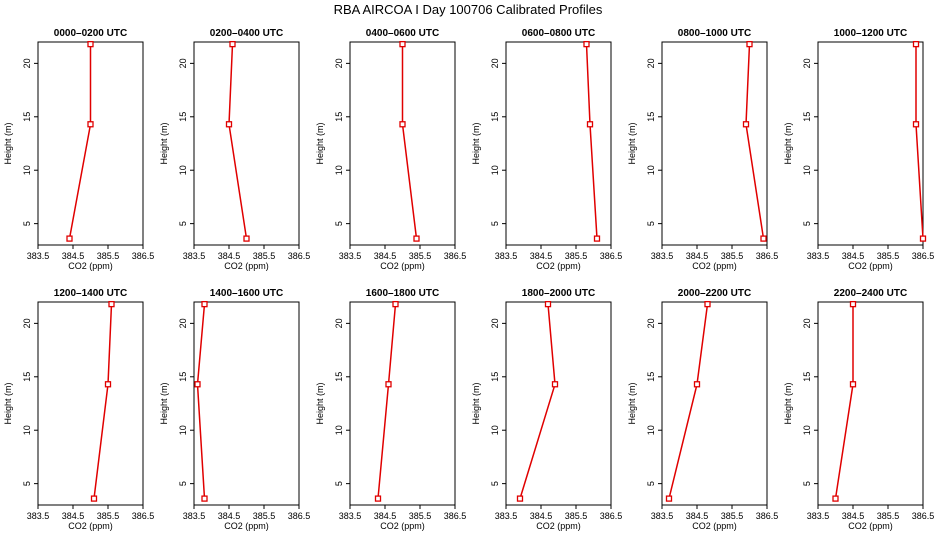  Describe the element at coordinates (870, 293) in the screenshot. I see `panel-title: 2200–2400 UTC` at that location.